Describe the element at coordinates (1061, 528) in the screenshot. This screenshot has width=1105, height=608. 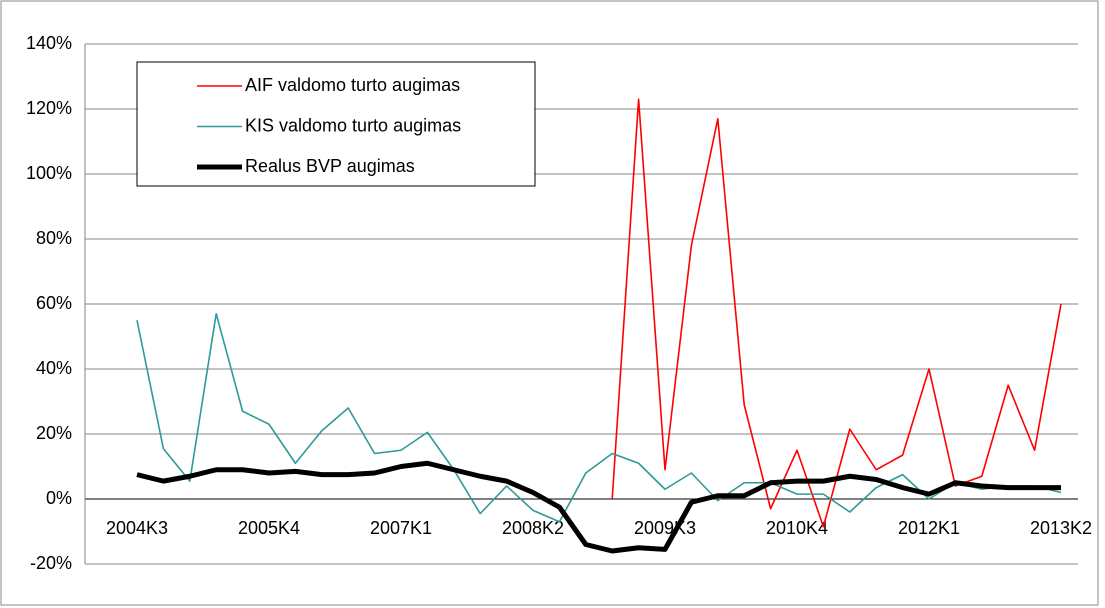
I see `x-tick-label: 2013K2` at that location.